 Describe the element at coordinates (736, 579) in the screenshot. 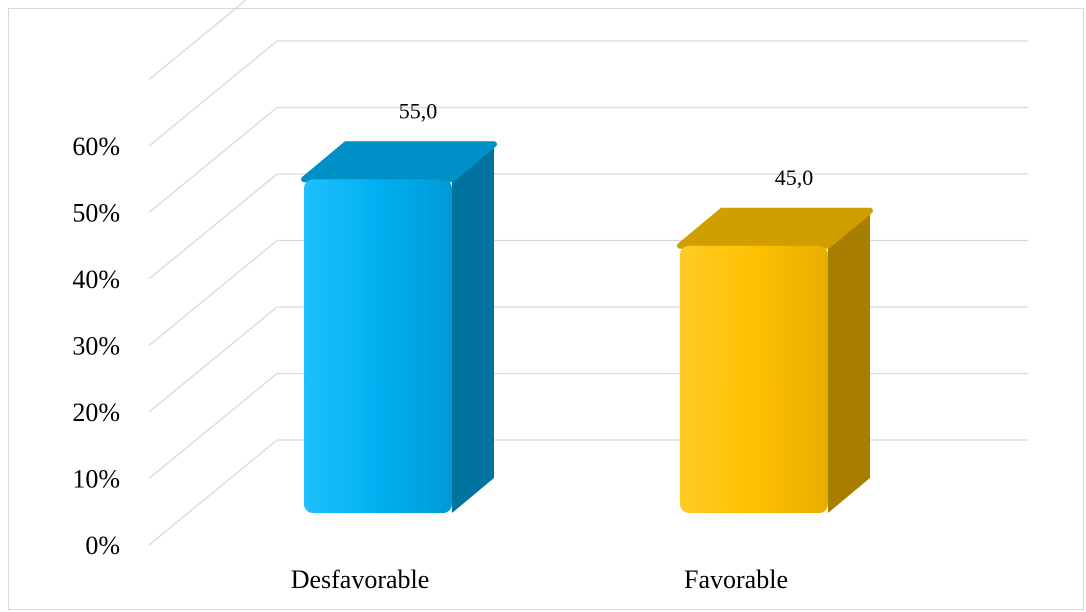

I see `category-label: Favorable` at that location.